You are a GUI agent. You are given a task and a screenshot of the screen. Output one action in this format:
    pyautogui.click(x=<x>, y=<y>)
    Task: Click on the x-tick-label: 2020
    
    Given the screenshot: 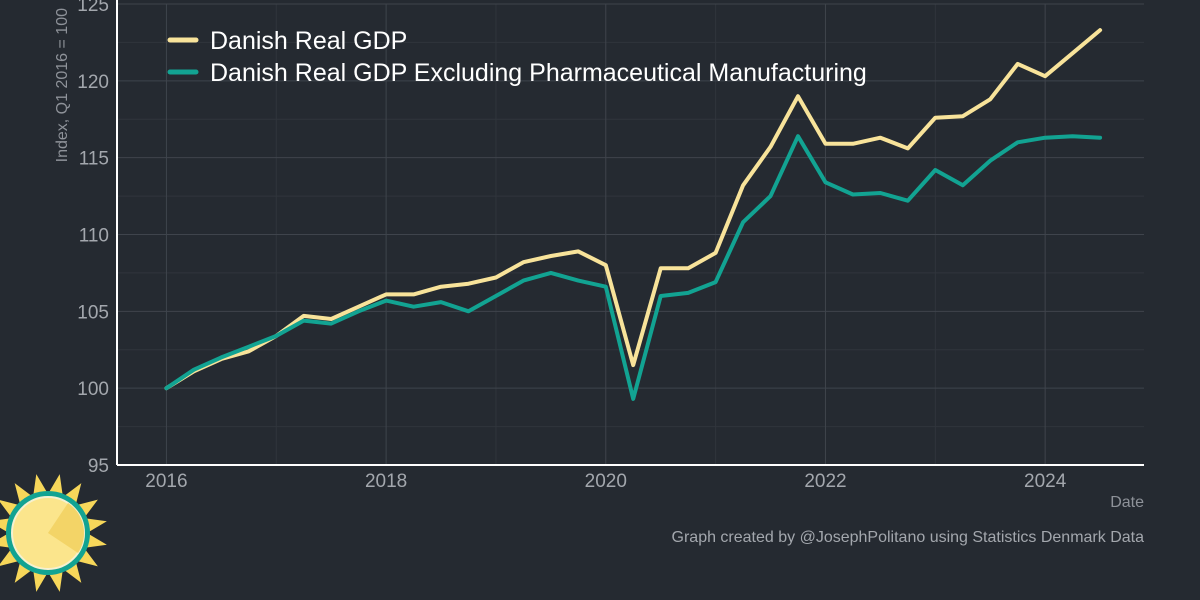 What is the action you would take?
    pyautogui.click(x=606, y=481)
    